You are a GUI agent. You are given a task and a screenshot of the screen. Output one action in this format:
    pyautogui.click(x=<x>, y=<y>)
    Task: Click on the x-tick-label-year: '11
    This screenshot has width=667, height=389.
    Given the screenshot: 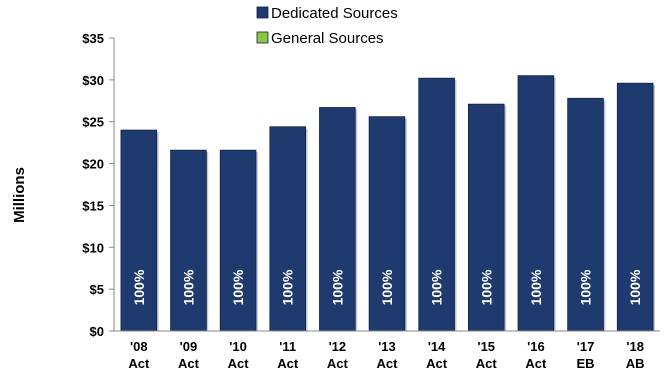 What is the action you would take?
    pyautogui.click(x=287, y=346)
    